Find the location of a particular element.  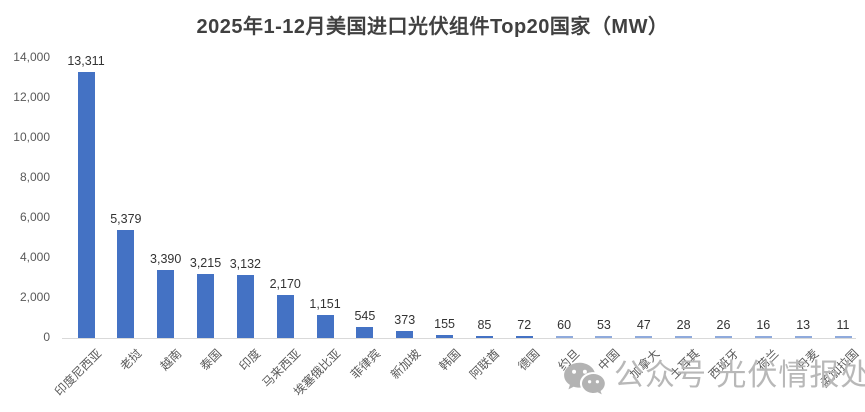

bar-value-label: 16 is located at coordinates (763, 325).